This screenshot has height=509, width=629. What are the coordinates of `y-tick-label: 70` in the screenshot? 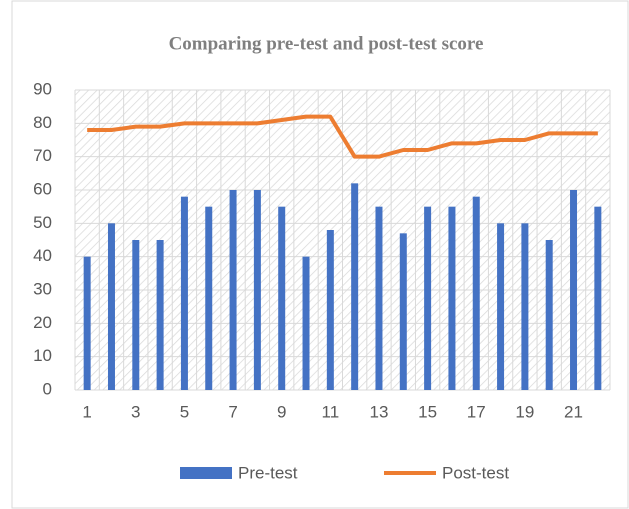 It's located at (42, 155).